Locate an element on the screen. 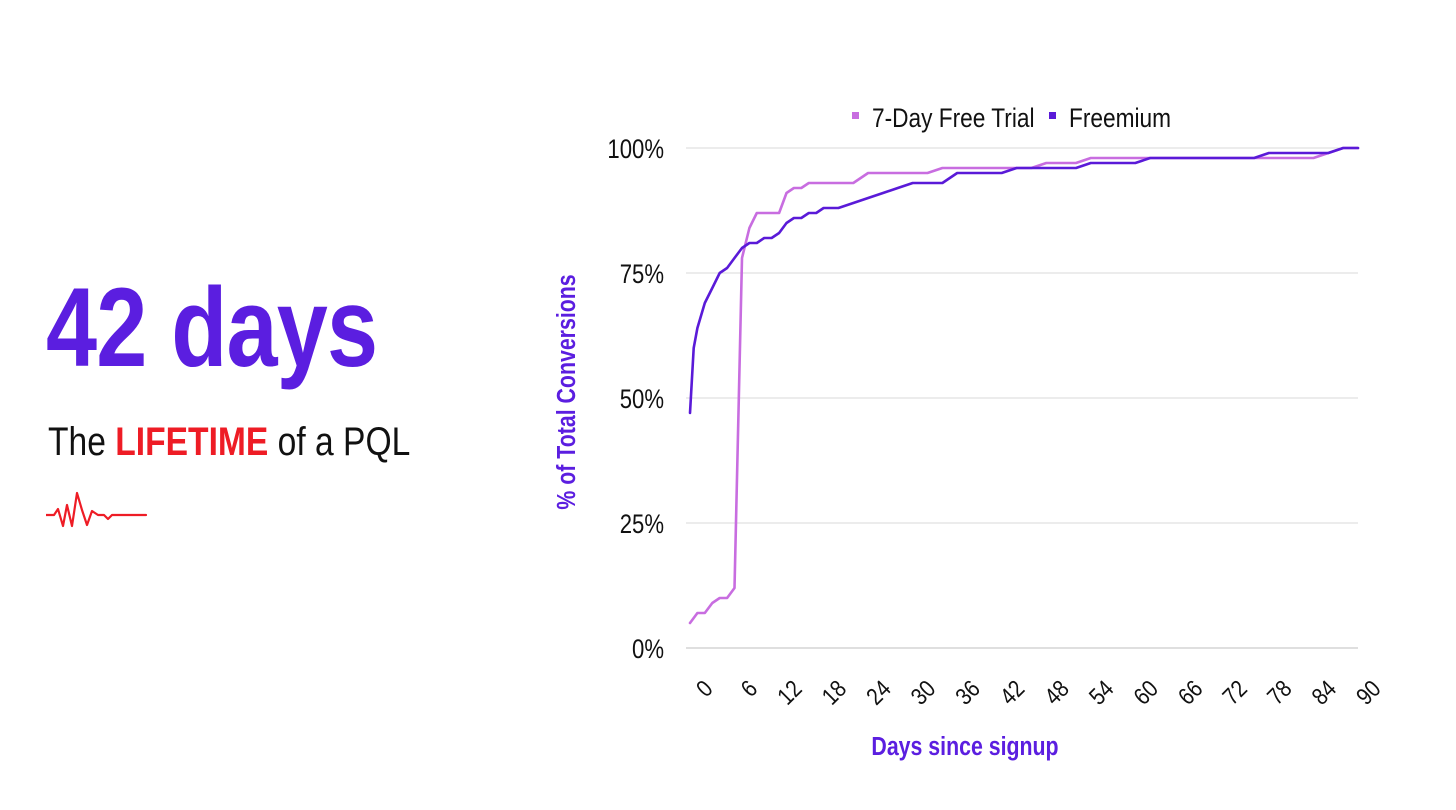  heartbeat-line is located at coordinates (97, 509).